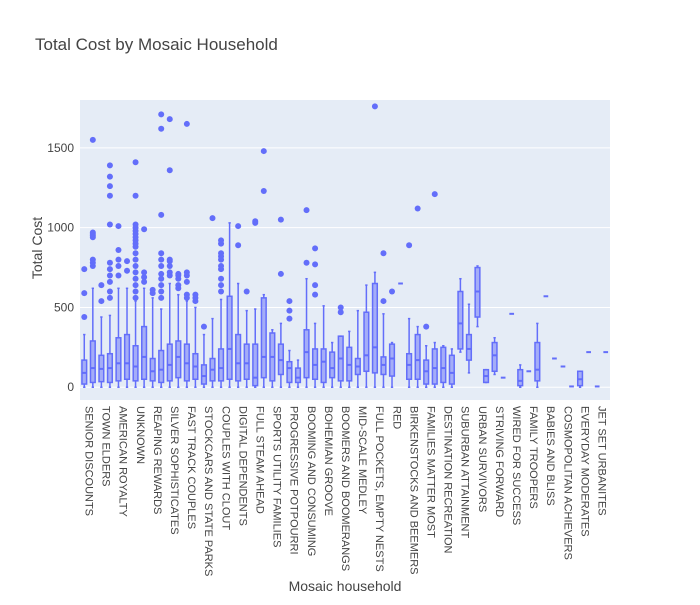 This screenshot has height=605, width=700. Describe the element at coordinates (430, 472) in the screenshot. I see `x-tick-label: FAMILIES MATTER MOST` at that location.